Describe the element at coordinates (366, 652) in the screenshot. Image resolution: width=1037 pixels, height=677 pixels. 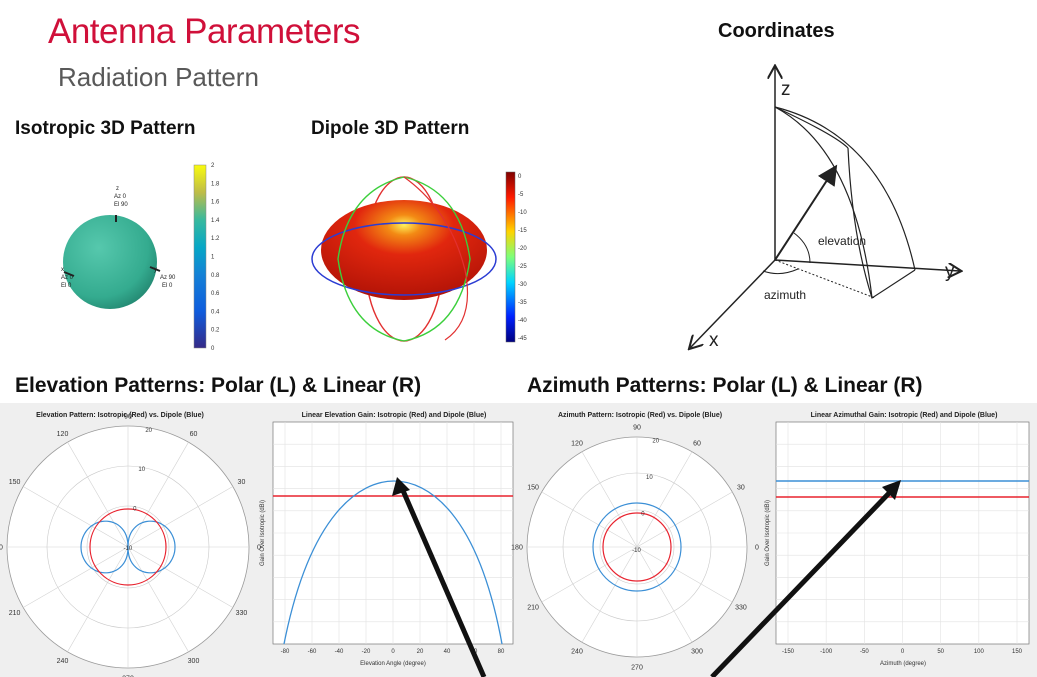
I see `elevation-linear-xtick: -20` at that location.